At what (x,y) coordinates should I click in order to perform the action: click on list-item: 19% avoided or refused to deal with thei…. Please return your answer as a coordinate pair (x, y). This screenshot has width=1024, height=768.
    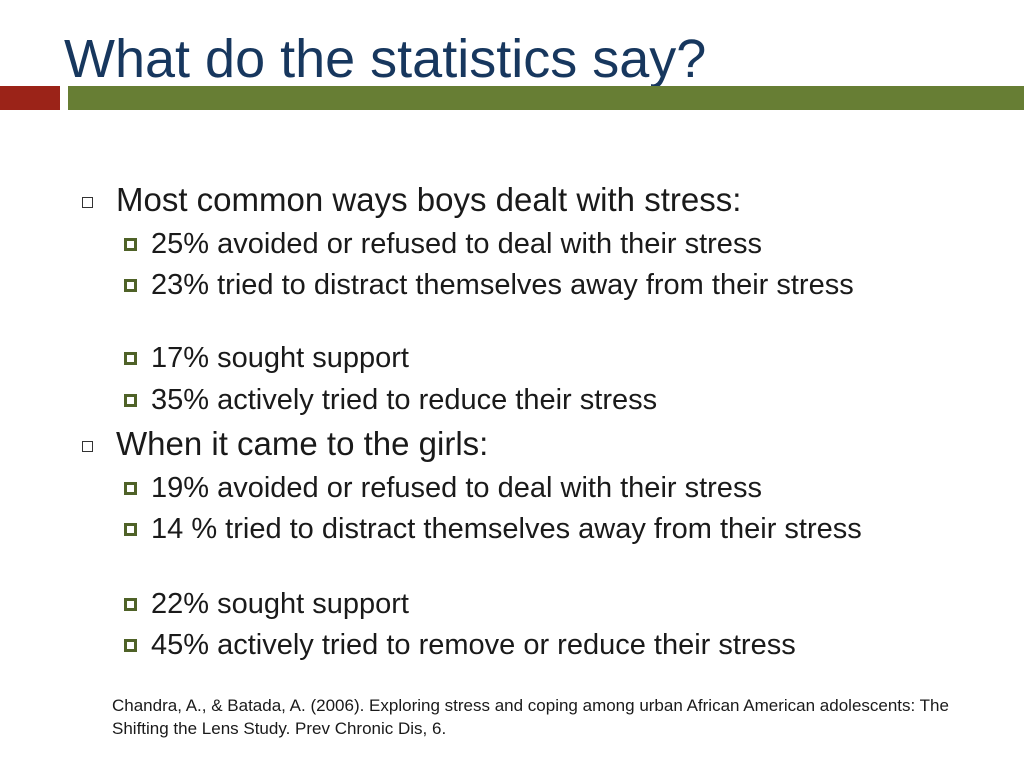
    Looking at the image, I should click on (514, 488).